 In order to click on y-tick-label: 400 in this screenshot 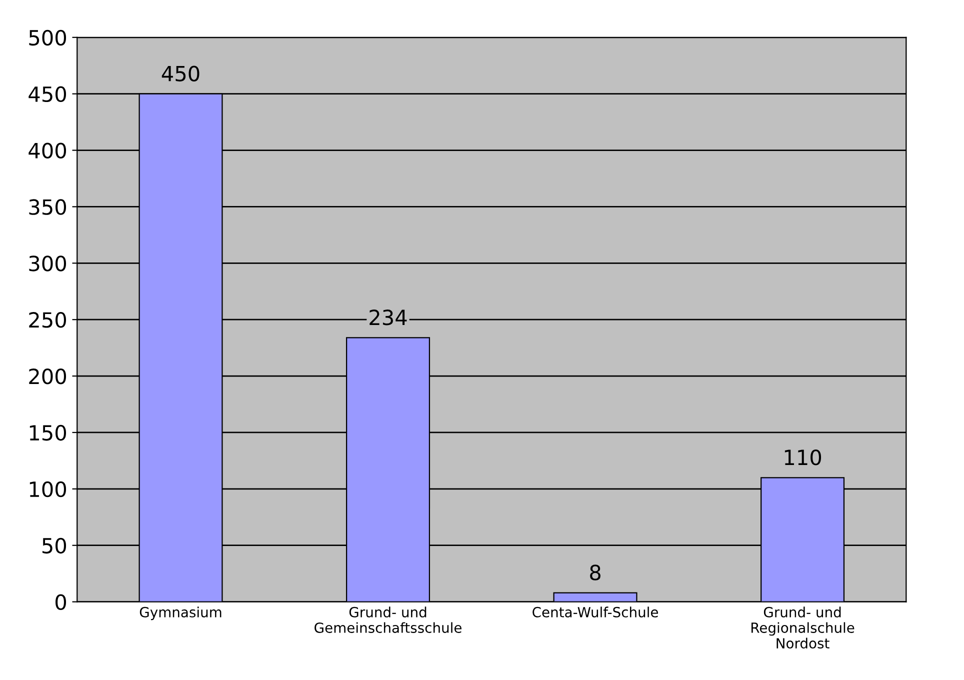, I will do `click(47, 150)`.